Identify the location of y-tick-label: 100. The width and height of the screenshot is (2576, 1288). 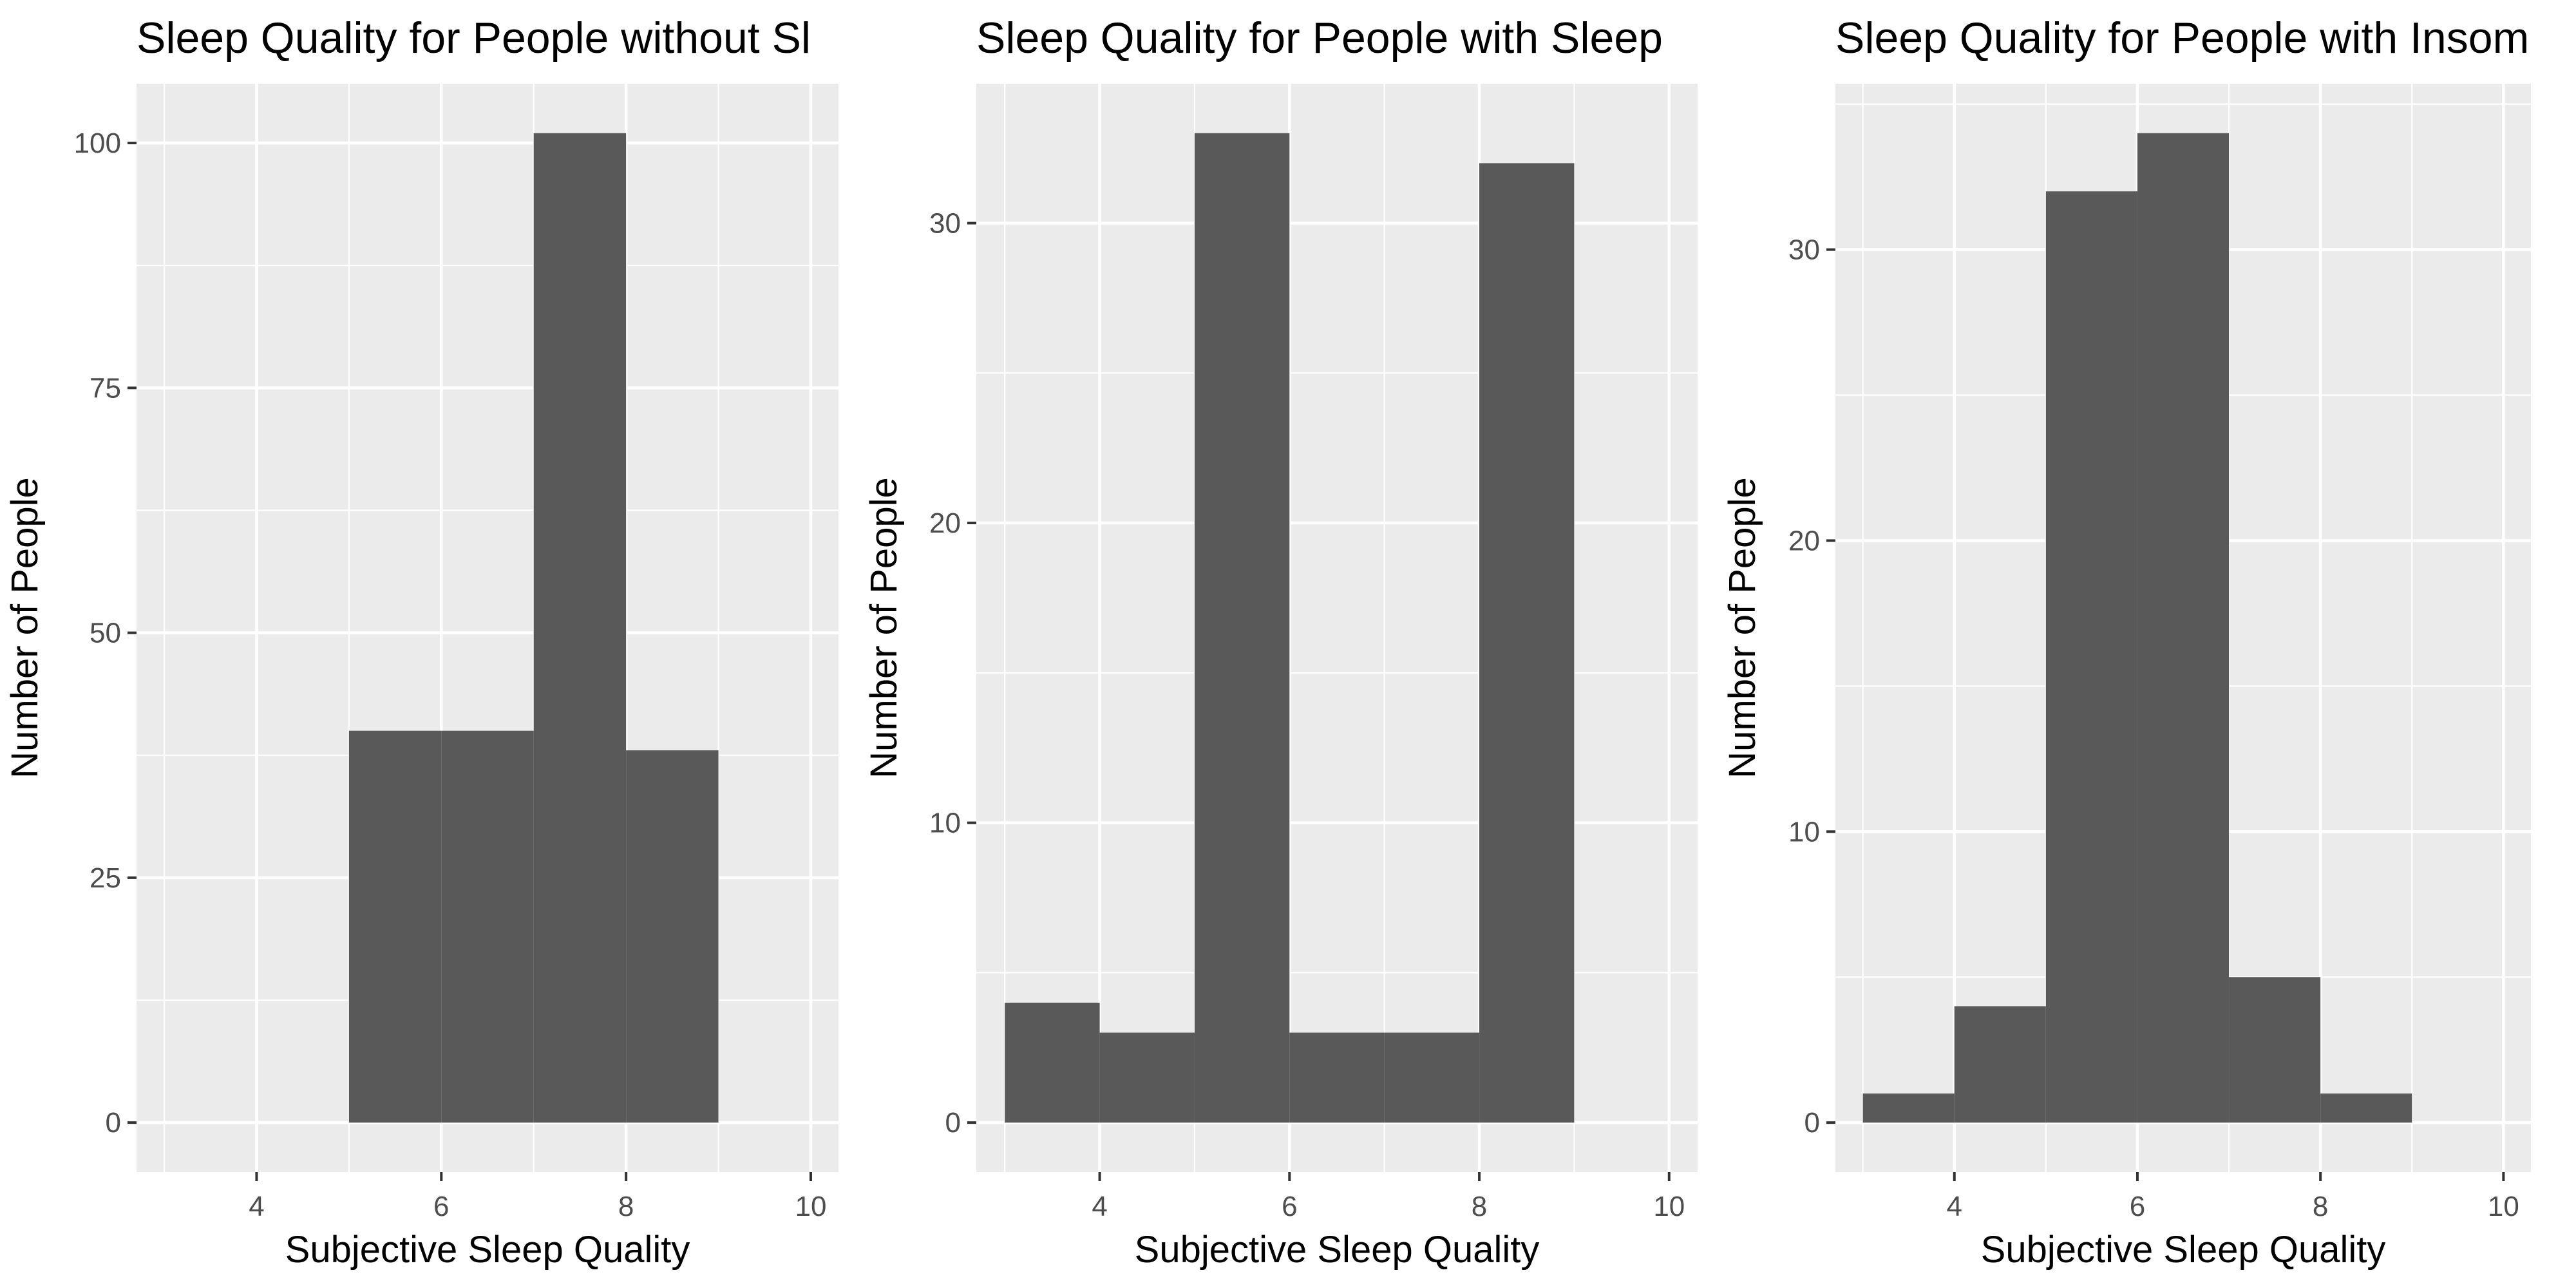
(97, 143).